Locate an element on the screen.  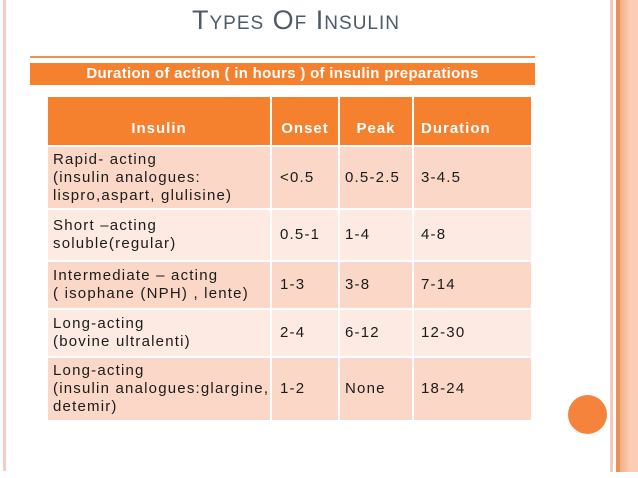
table-header-row: Insulin Onset Peak Duration is located at coordinates (289, 121).